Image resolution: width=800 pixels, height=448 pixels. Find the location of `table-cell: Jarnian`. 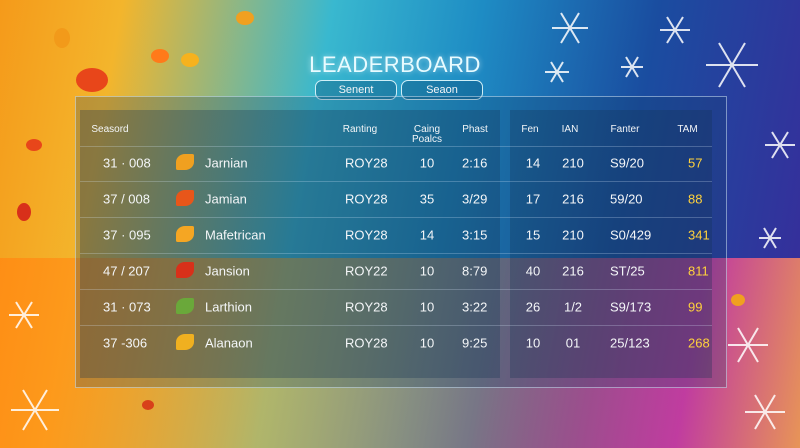

table-cell: Jarnian is located at coordinates (226, 163).